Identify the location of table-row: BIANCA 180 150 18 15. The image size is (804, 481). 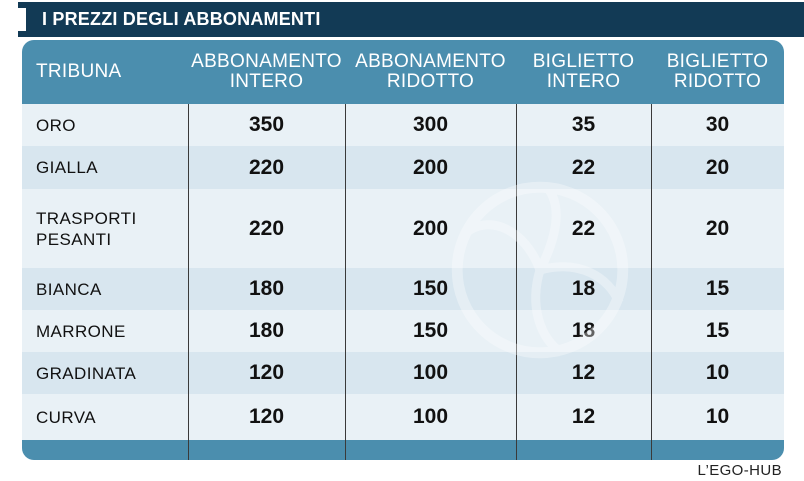
(403, 289).